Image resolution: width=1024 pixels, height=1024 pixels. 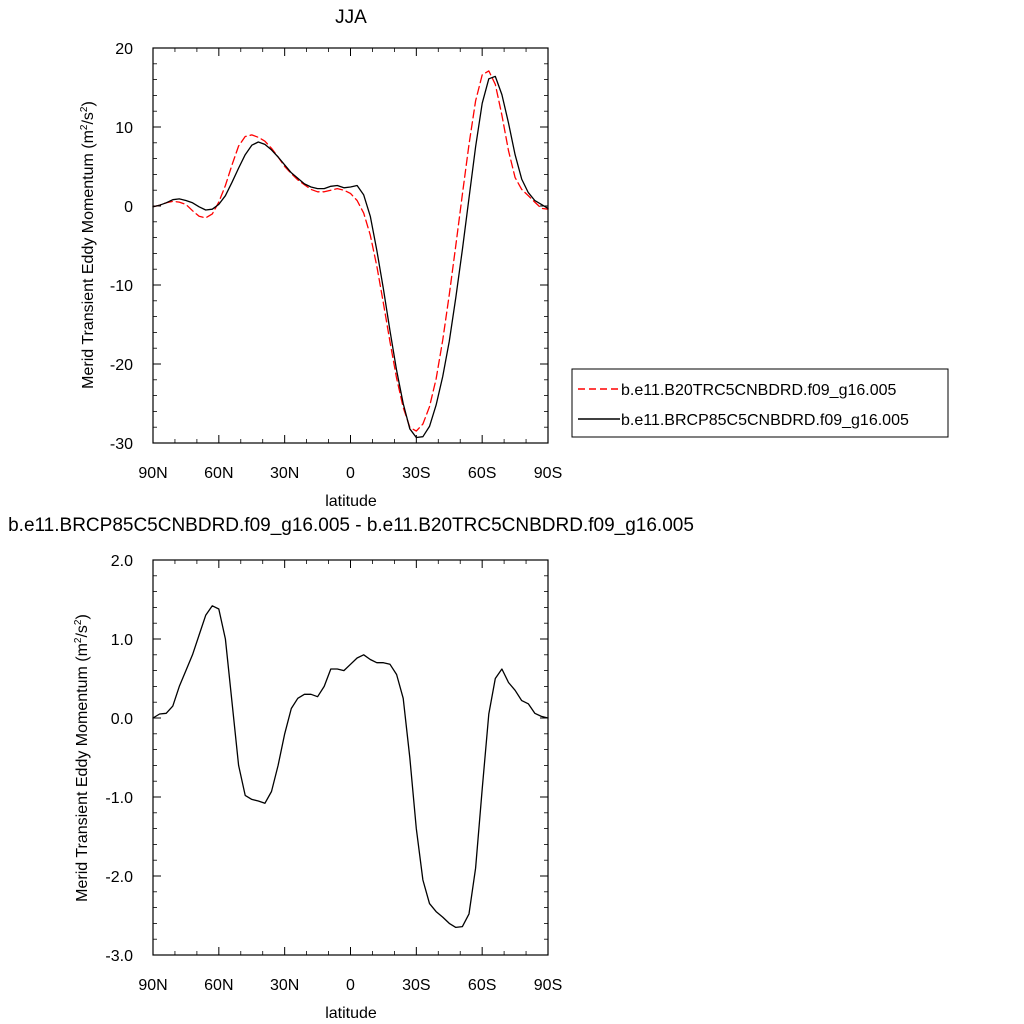 I want to click on y-tick-label: -10, so click(x=121, y=286).